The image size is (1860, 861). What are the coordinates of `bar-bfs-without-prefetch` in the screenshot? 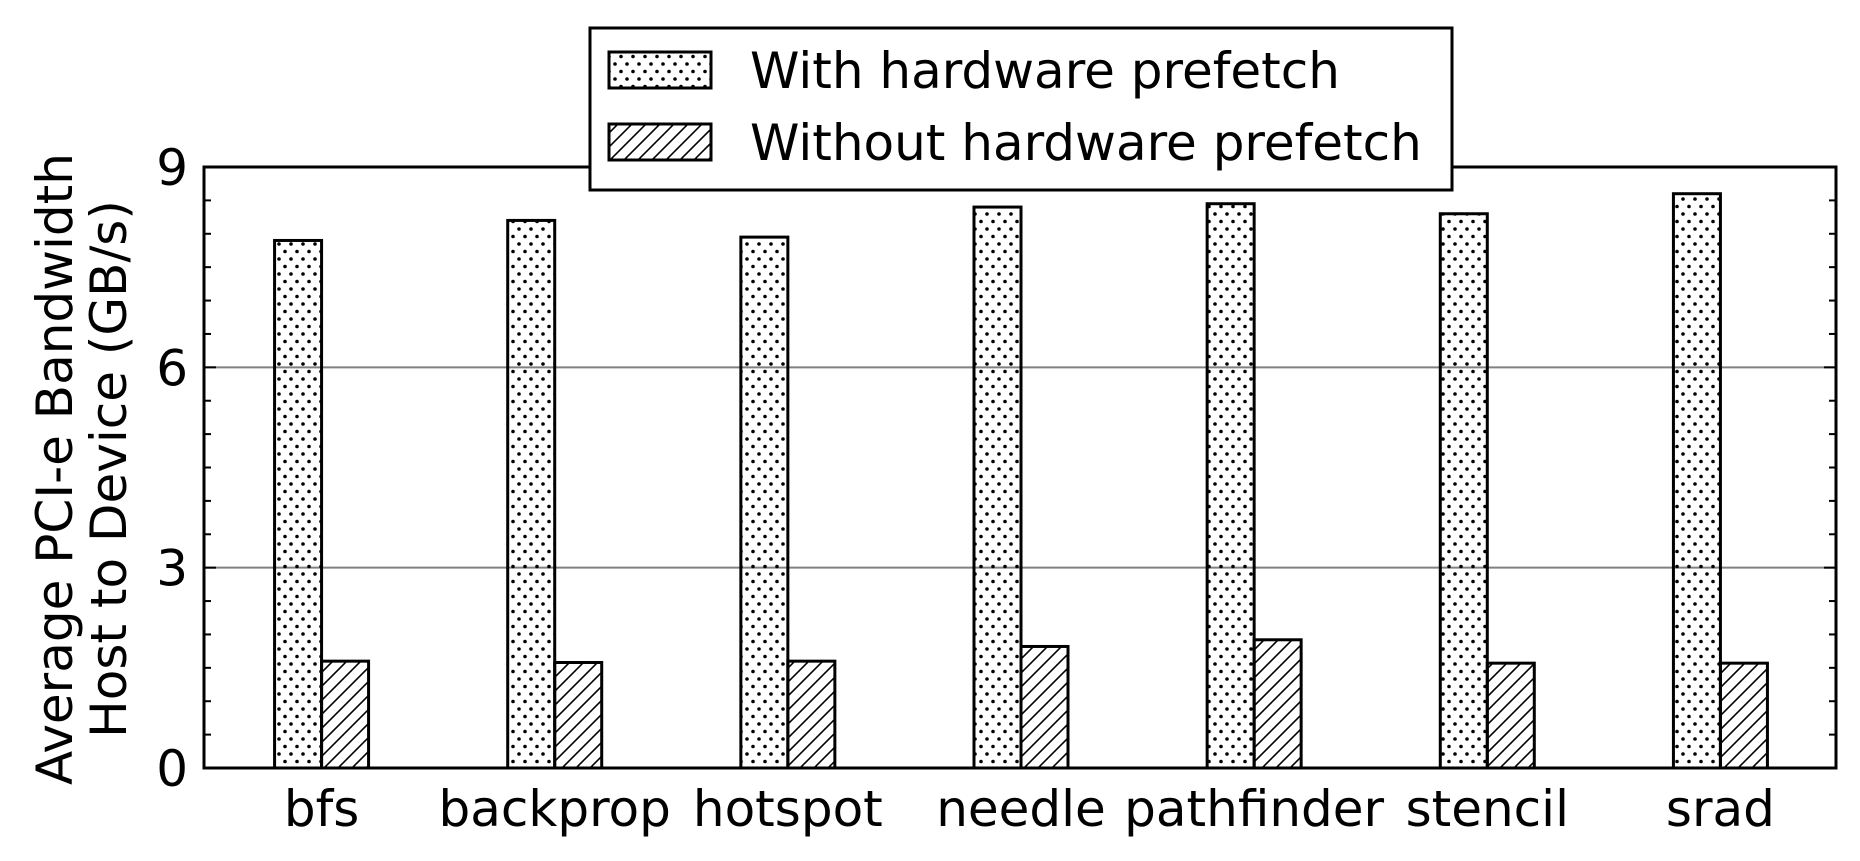 It's located at (345, 714).